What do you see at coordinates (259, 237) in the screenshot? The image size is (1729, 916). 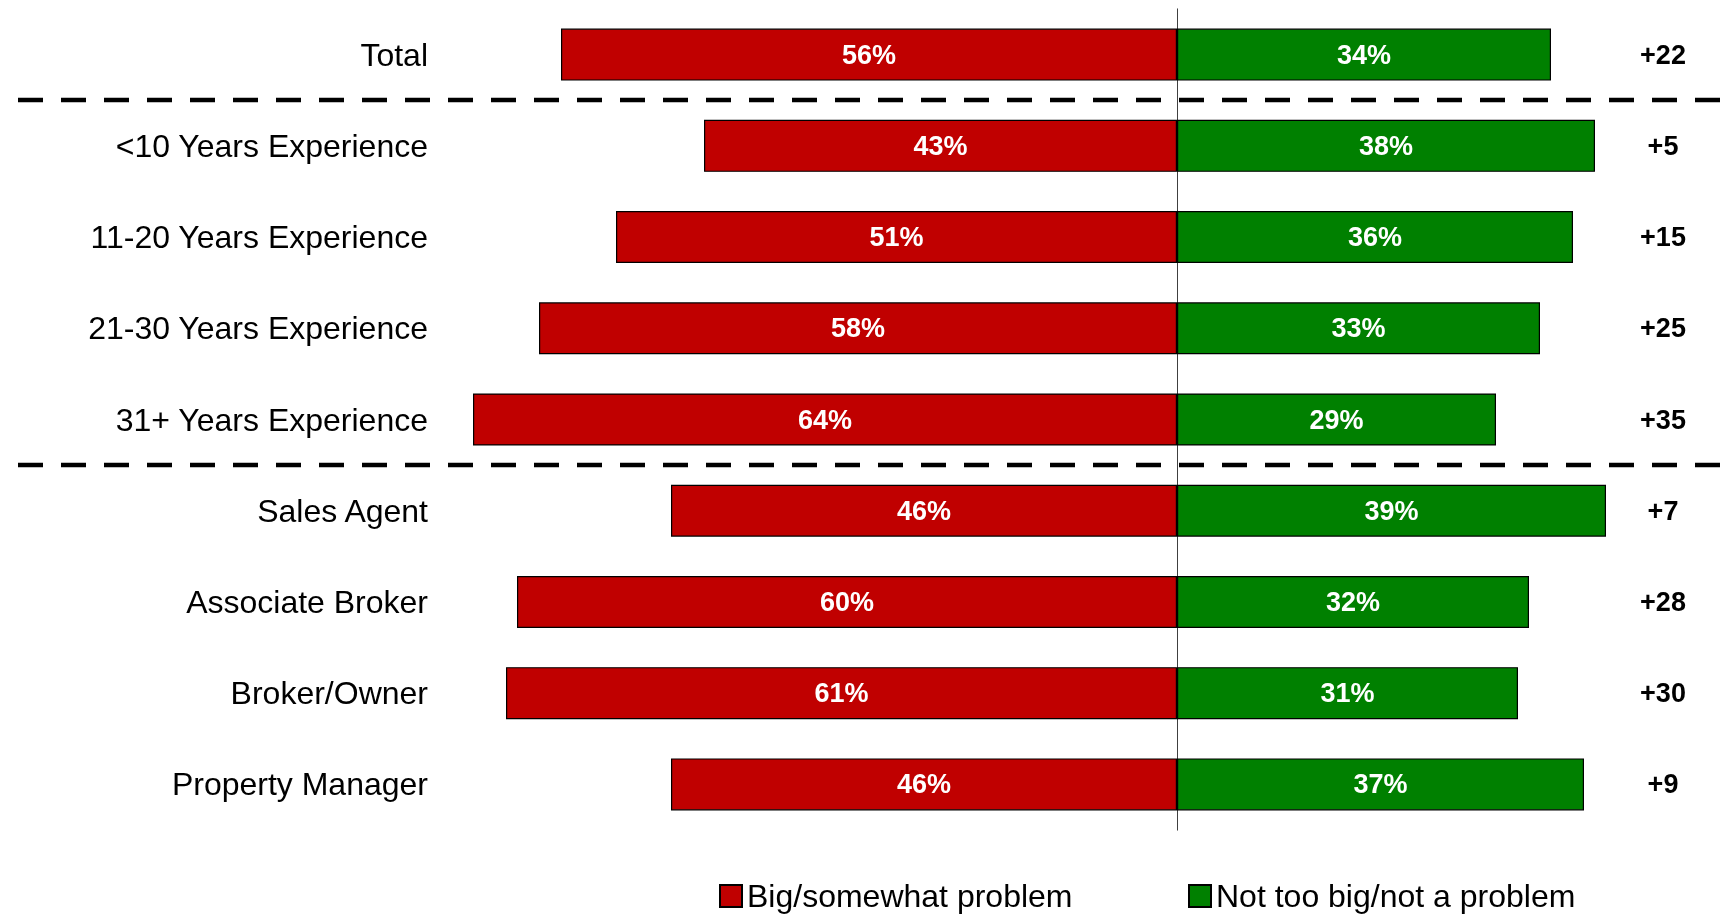 I see `y-tick-label: 11-20 Years Experience` at bounding box center [259, 237].